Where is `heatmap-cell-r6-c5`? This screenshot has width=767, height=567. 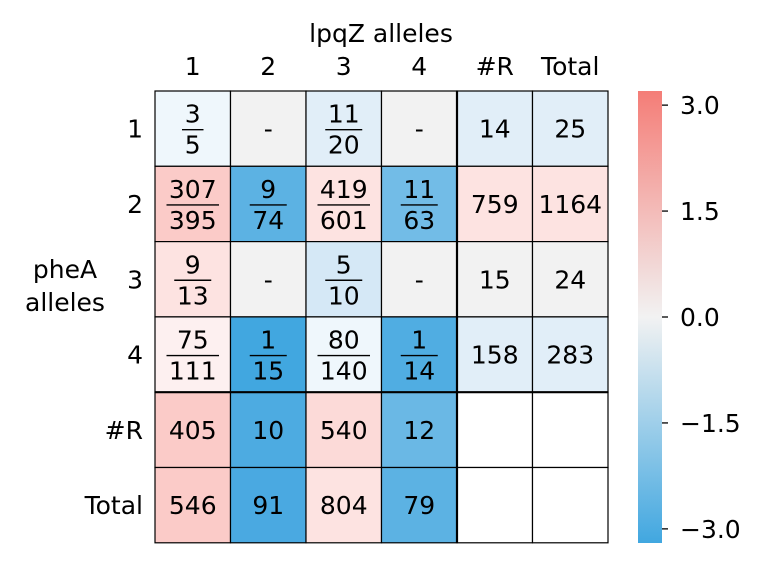
heatmap-cell-r6-c5 is located at coordinates (495, 505).